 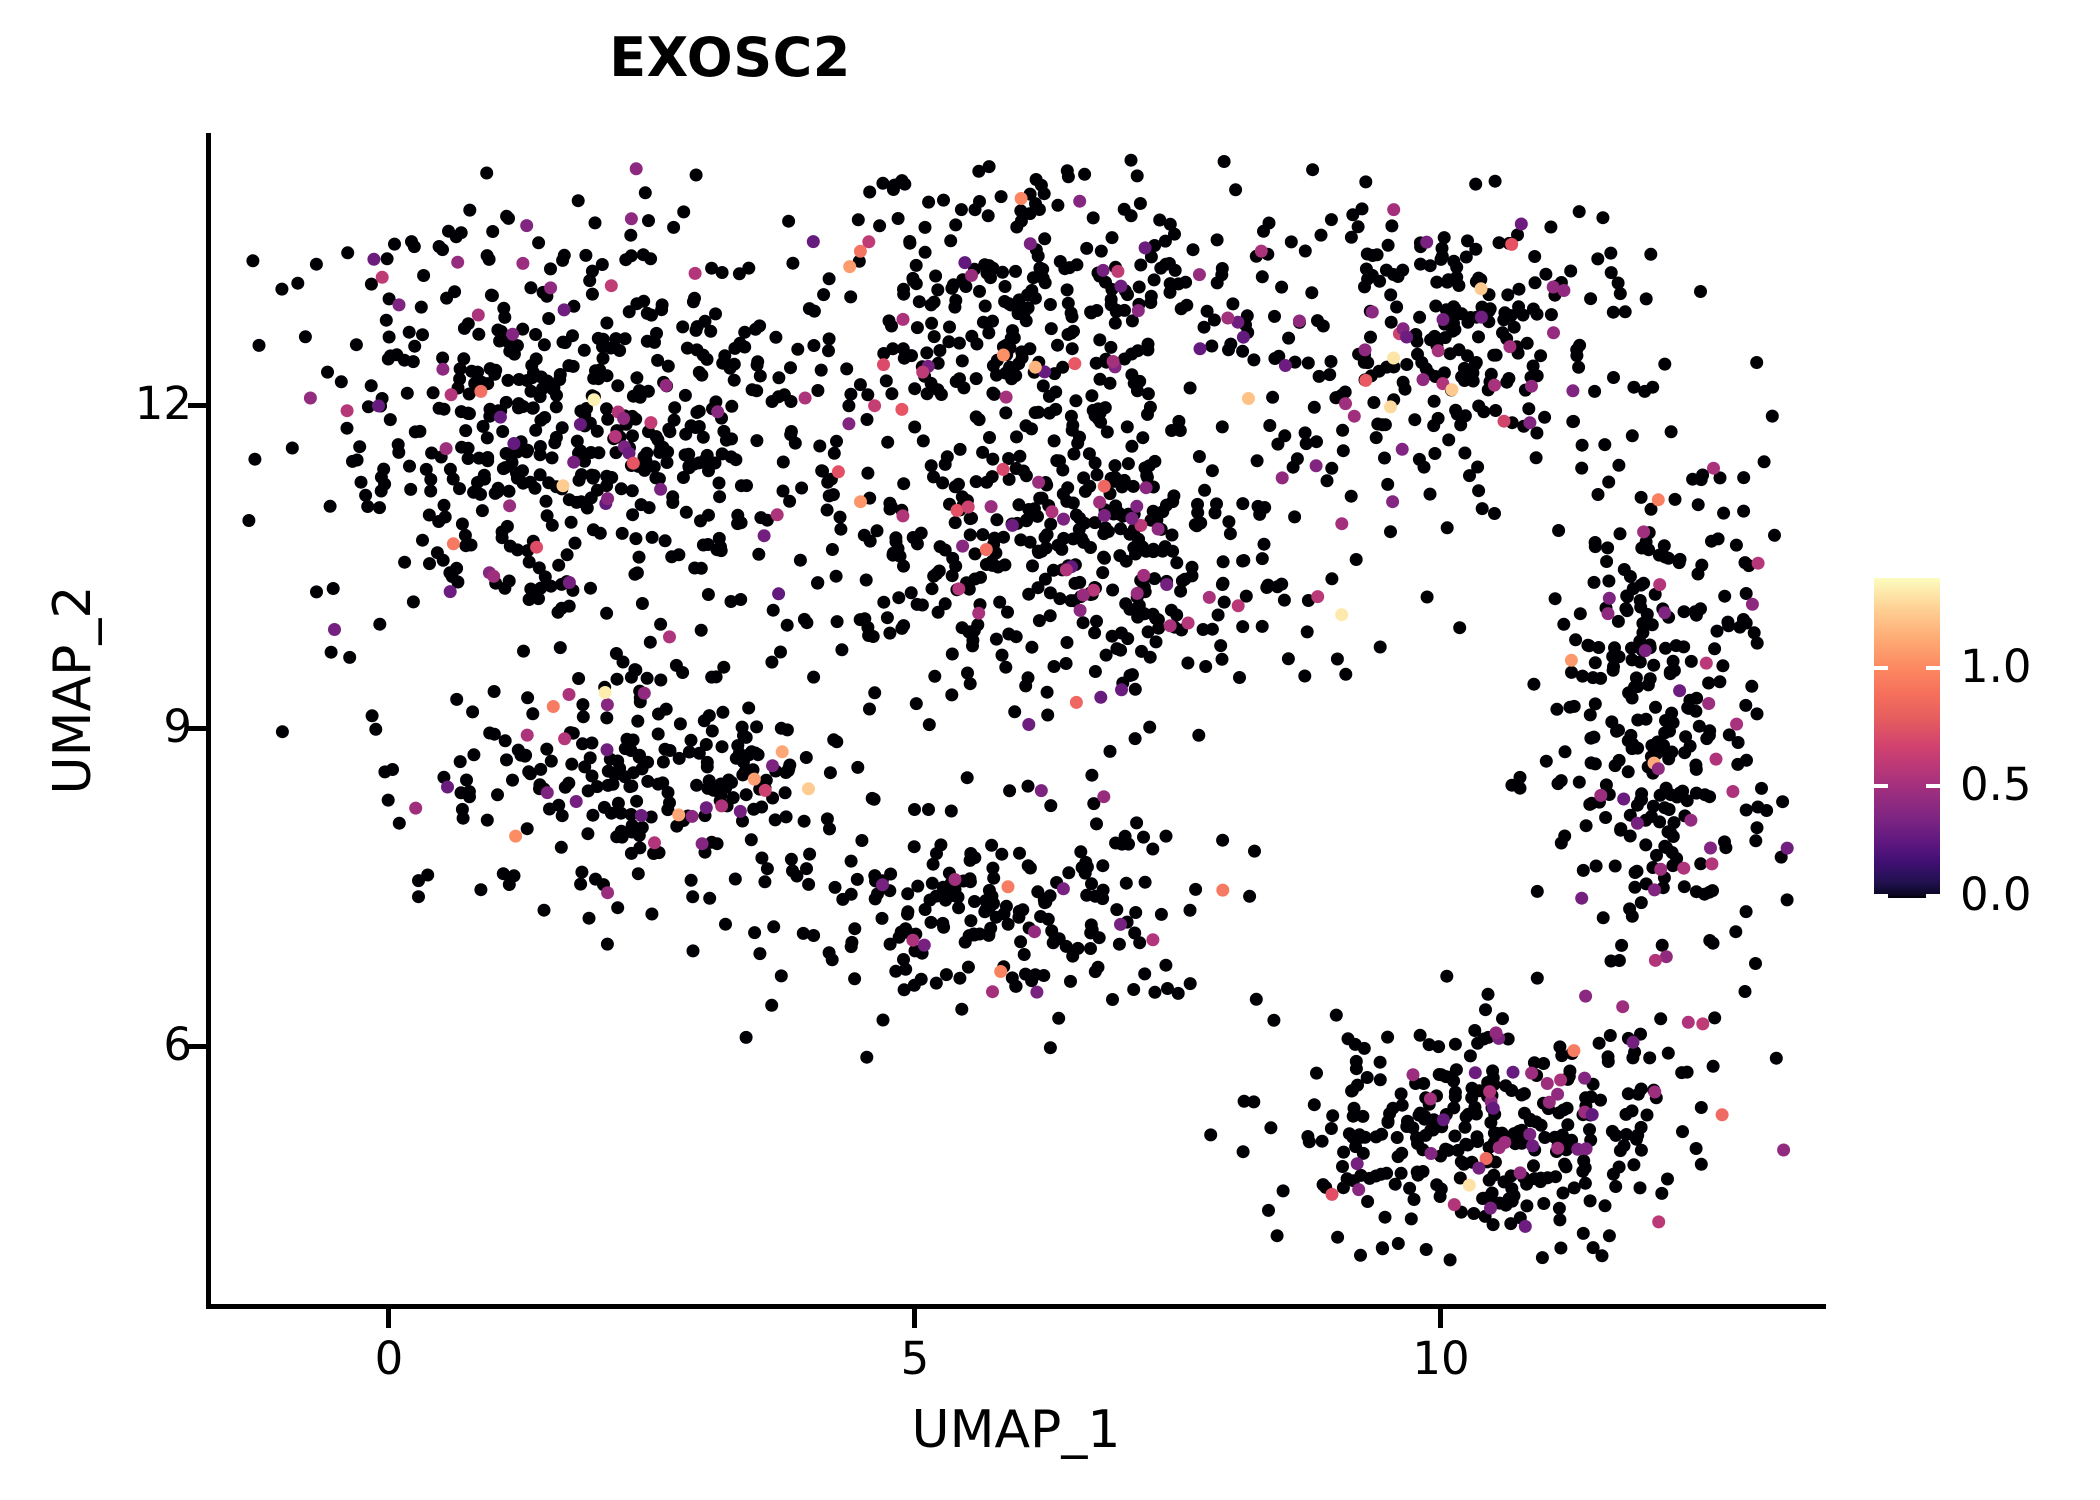 What do you see at coordinates (177, 726) in the screenshot?
I see `y-tick-label-9: 9` at bounding box center [177, 726].